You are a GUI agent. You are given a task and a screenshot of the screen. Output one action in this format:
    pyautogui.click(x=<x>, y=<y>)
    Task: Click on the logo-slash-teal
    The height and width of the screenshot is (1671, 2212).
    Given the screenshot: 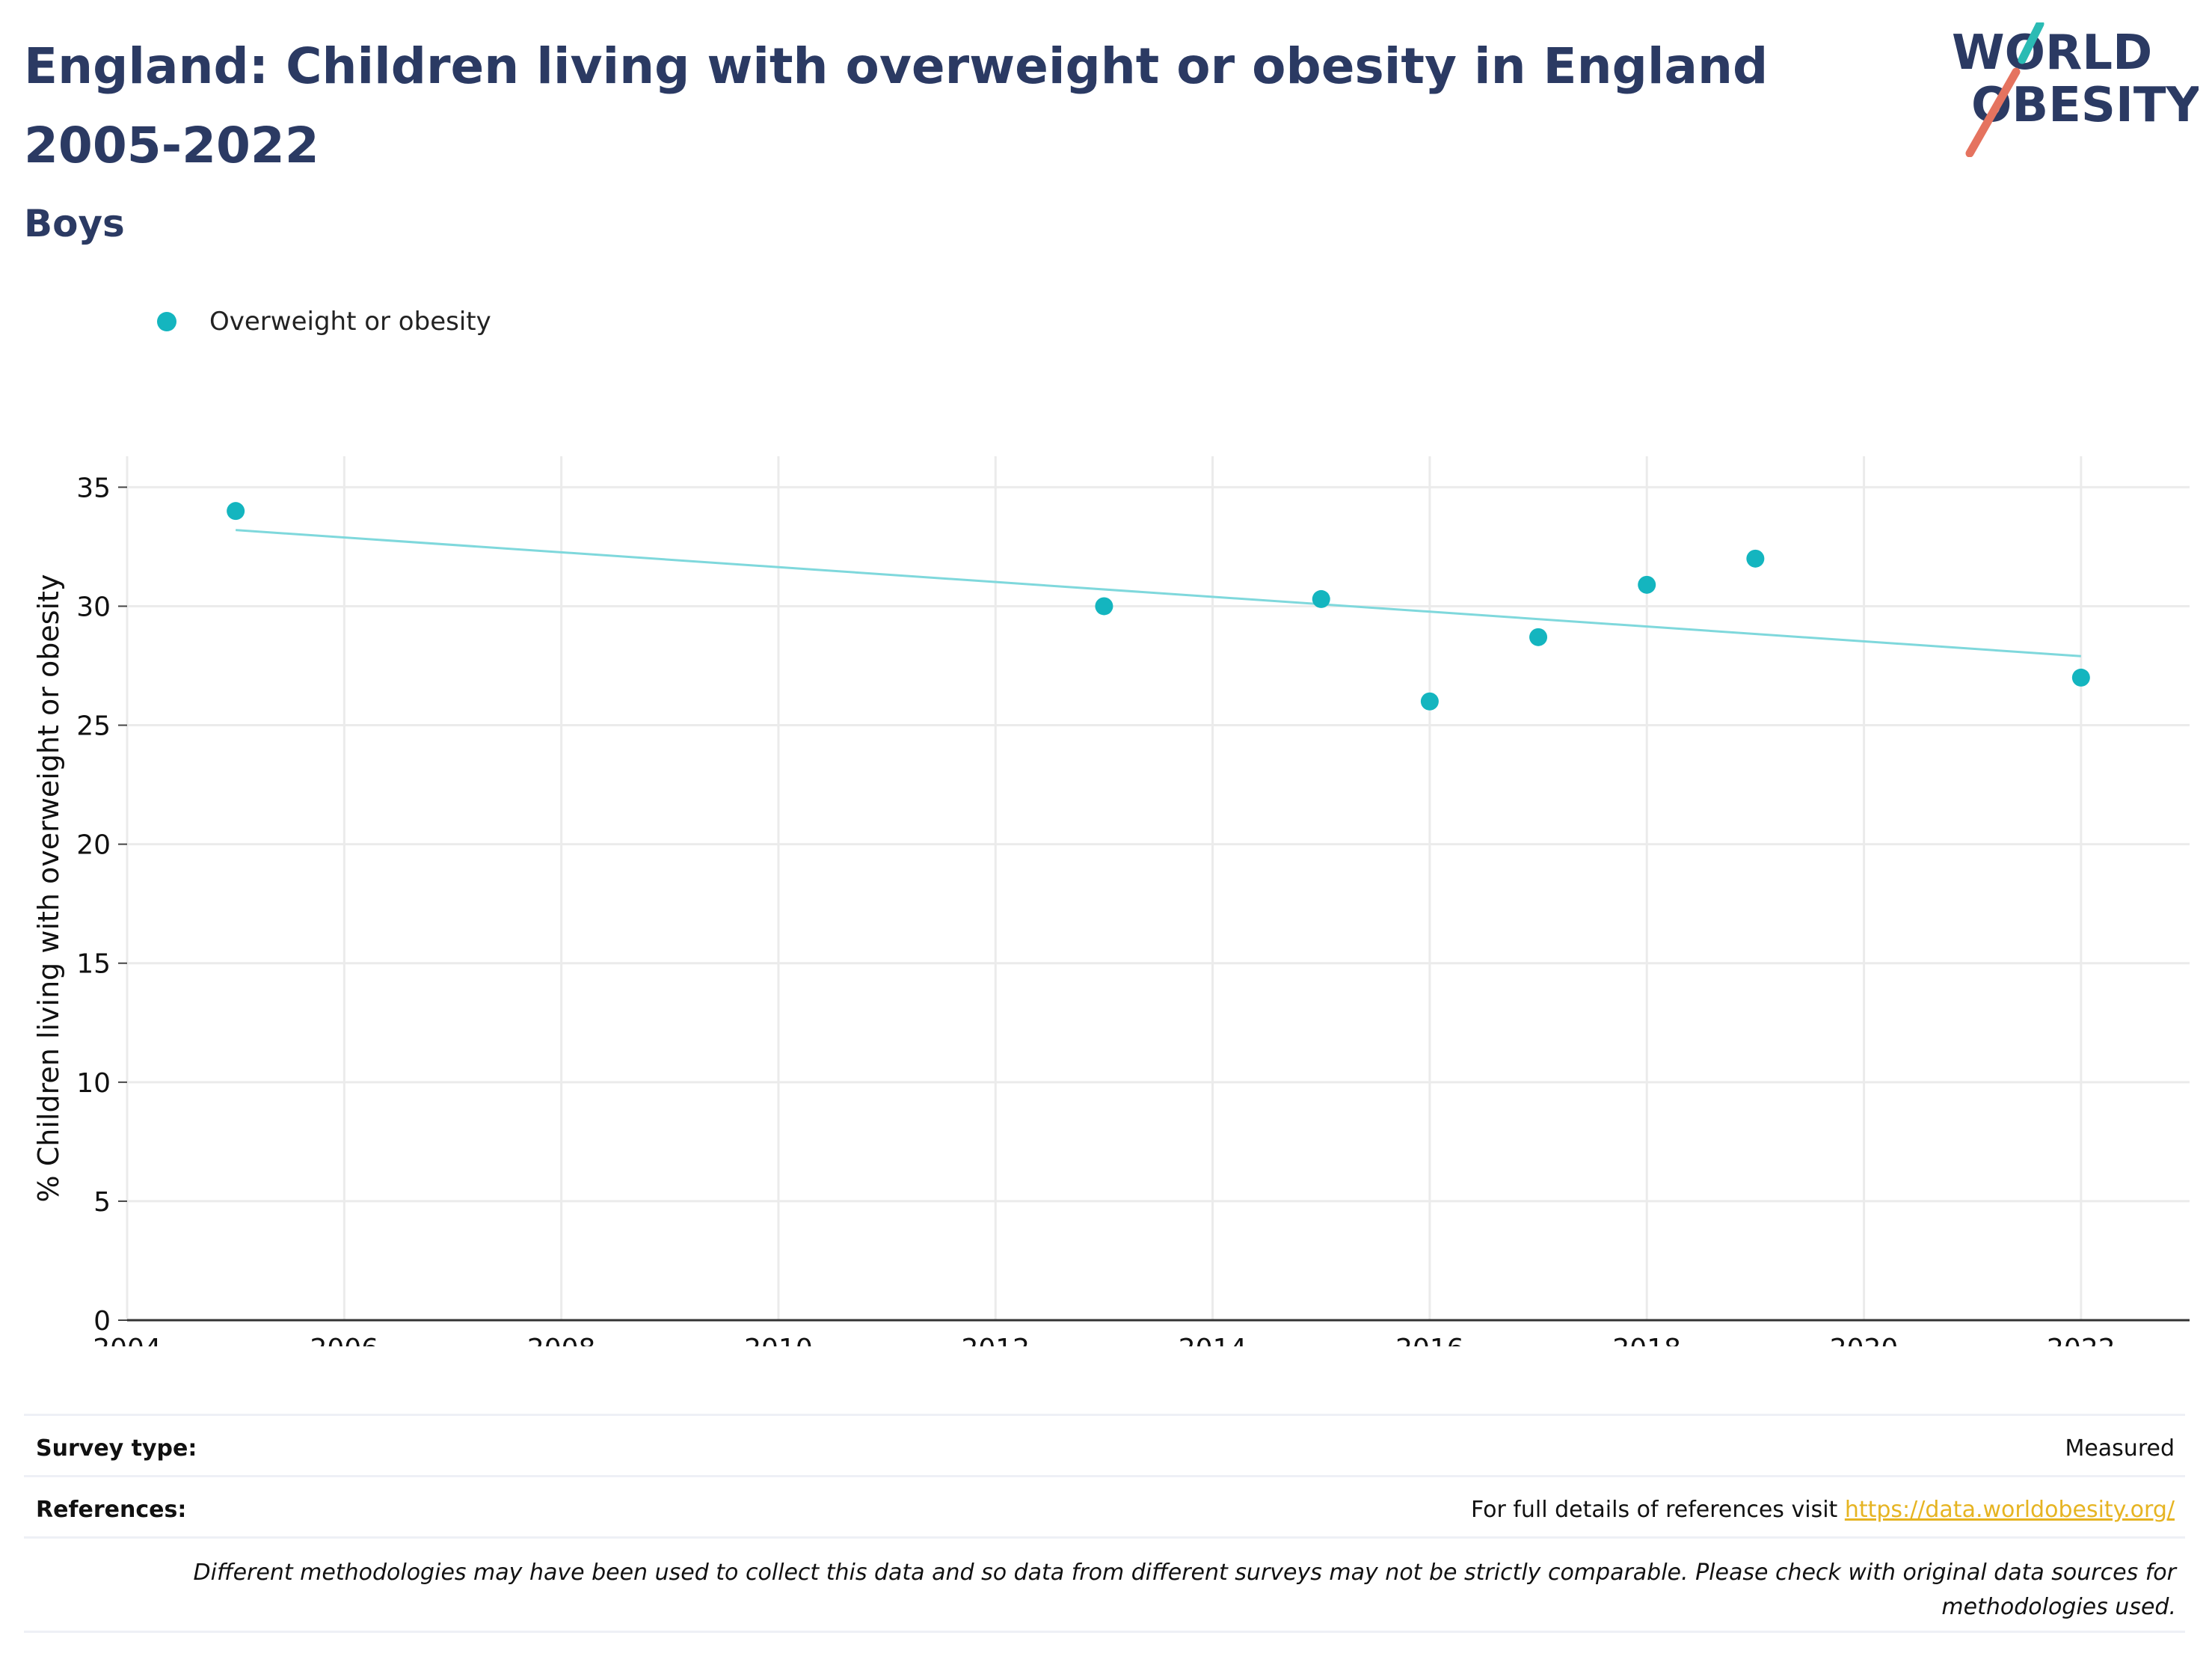 What is the action you would take?
    pyautogui.click(x=2031, y=43)
    